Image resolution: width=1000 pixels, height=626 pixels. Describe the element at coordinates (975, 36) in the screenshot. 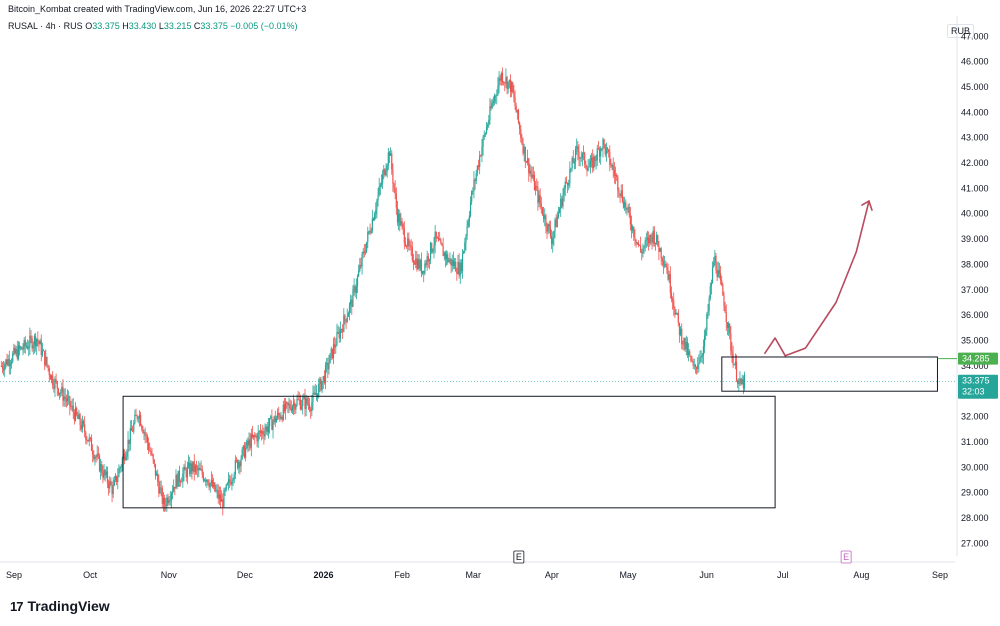

I see `price-tick-label: 47.000` at that location.